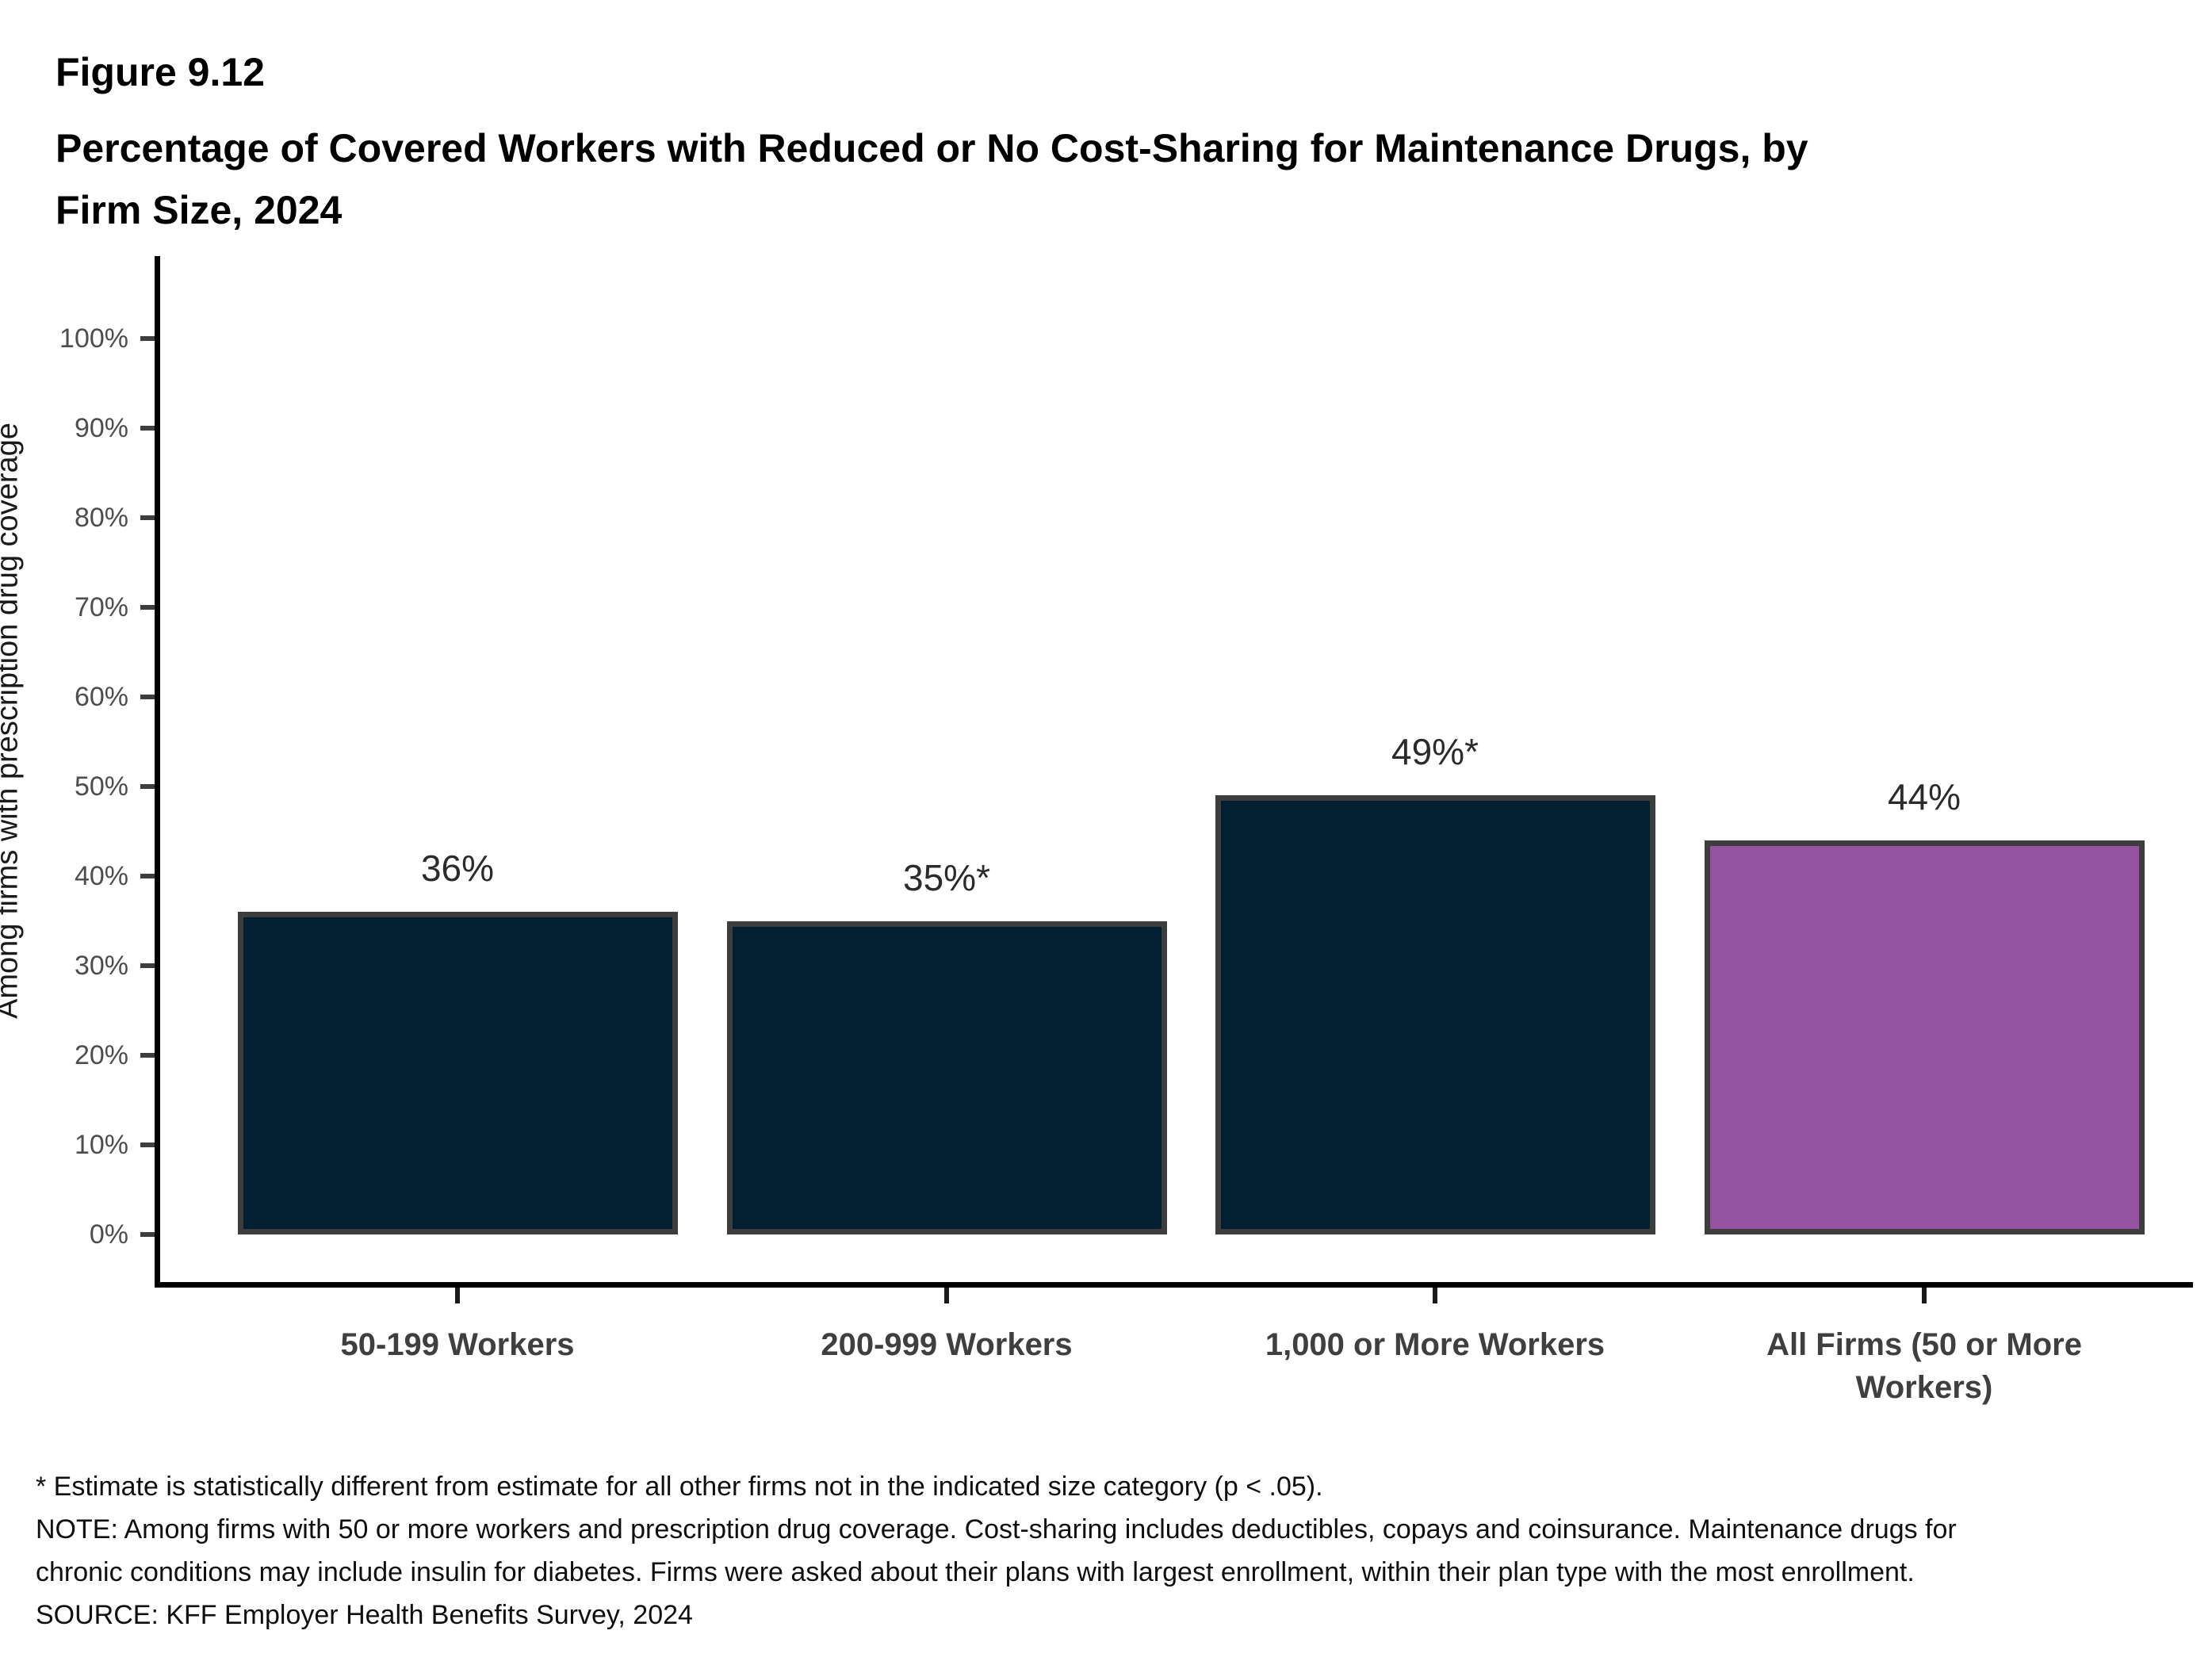 The image size is (2212, 1665). I want to click on bar-value-label: 49%*, so click(1435, 752).